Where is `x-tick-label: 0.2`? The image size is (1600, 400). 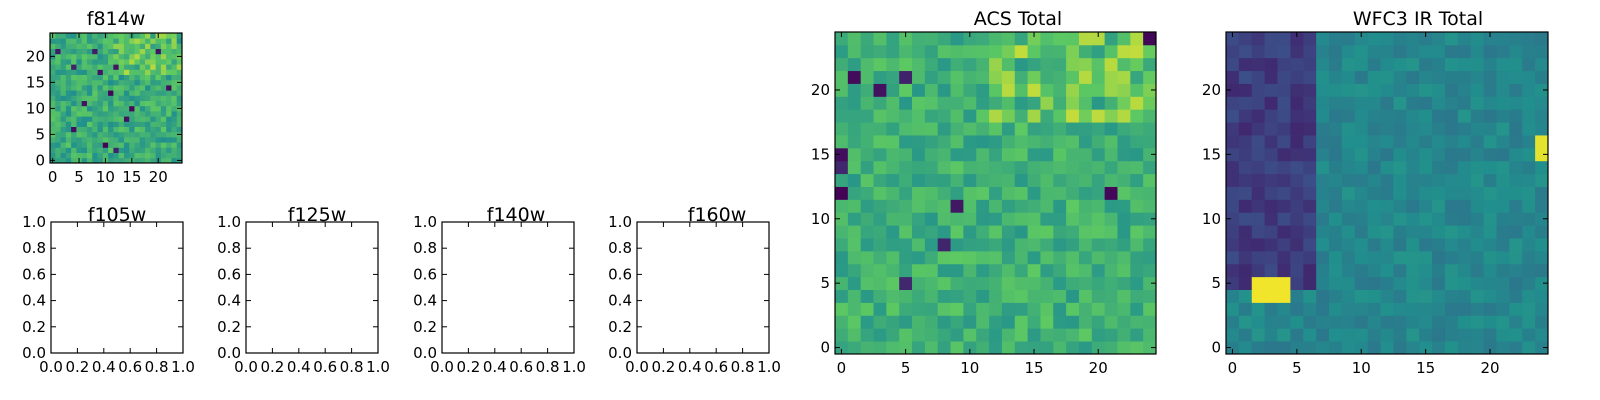 x-tick-label: 0.2 is located at coordinates (468, 367).